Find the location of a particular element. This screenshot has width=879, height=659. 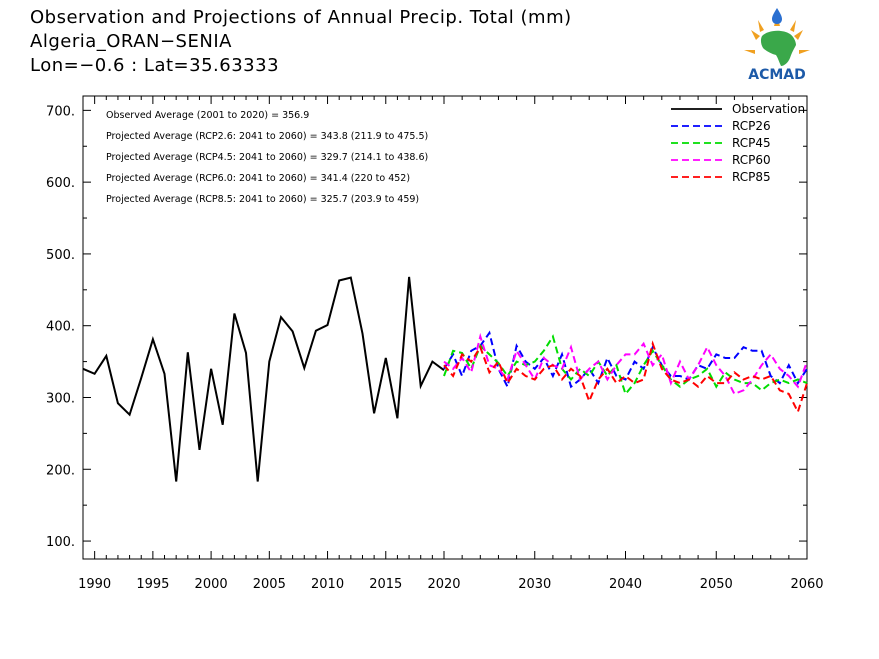

africa-shape-icon is located at coordinates (778, 48).